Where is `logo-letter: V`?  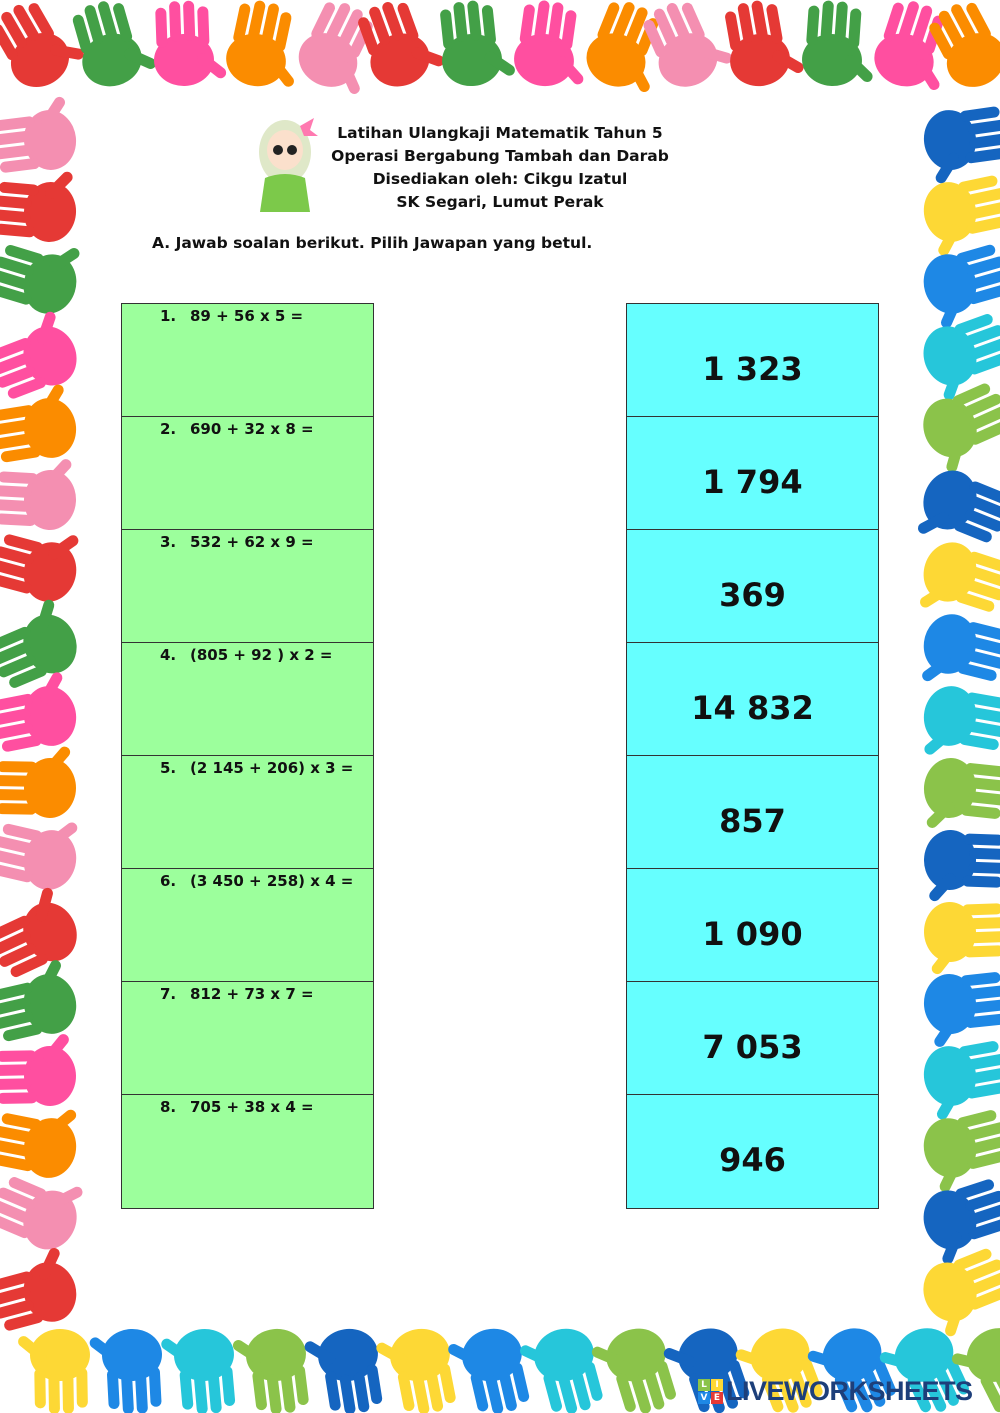
logo-letter: V is located at coordinates (704, 1398).